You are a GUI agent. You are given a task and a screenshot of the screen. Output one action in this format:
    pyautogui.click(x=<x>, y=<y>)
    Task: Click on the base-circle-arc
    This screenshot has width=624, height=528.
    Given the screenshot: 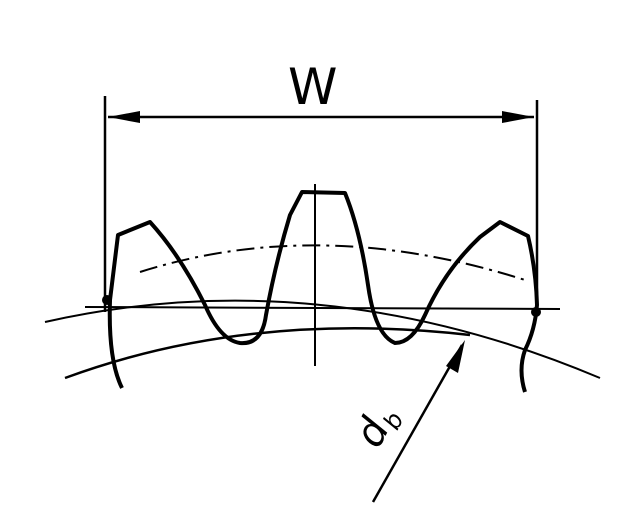 What is the action you would take?
    pyautogui.click(x=322, y=339)
    